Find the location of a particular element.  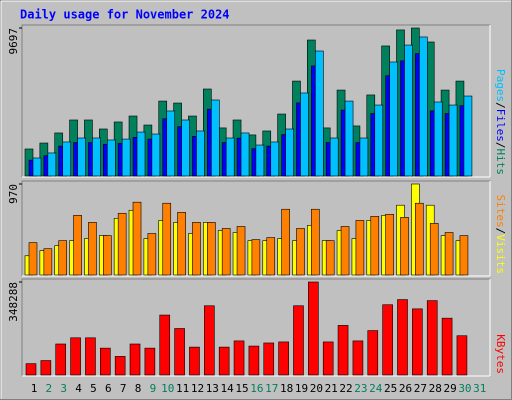

x-tick-label: 19 is located at coordinates (301, 388).